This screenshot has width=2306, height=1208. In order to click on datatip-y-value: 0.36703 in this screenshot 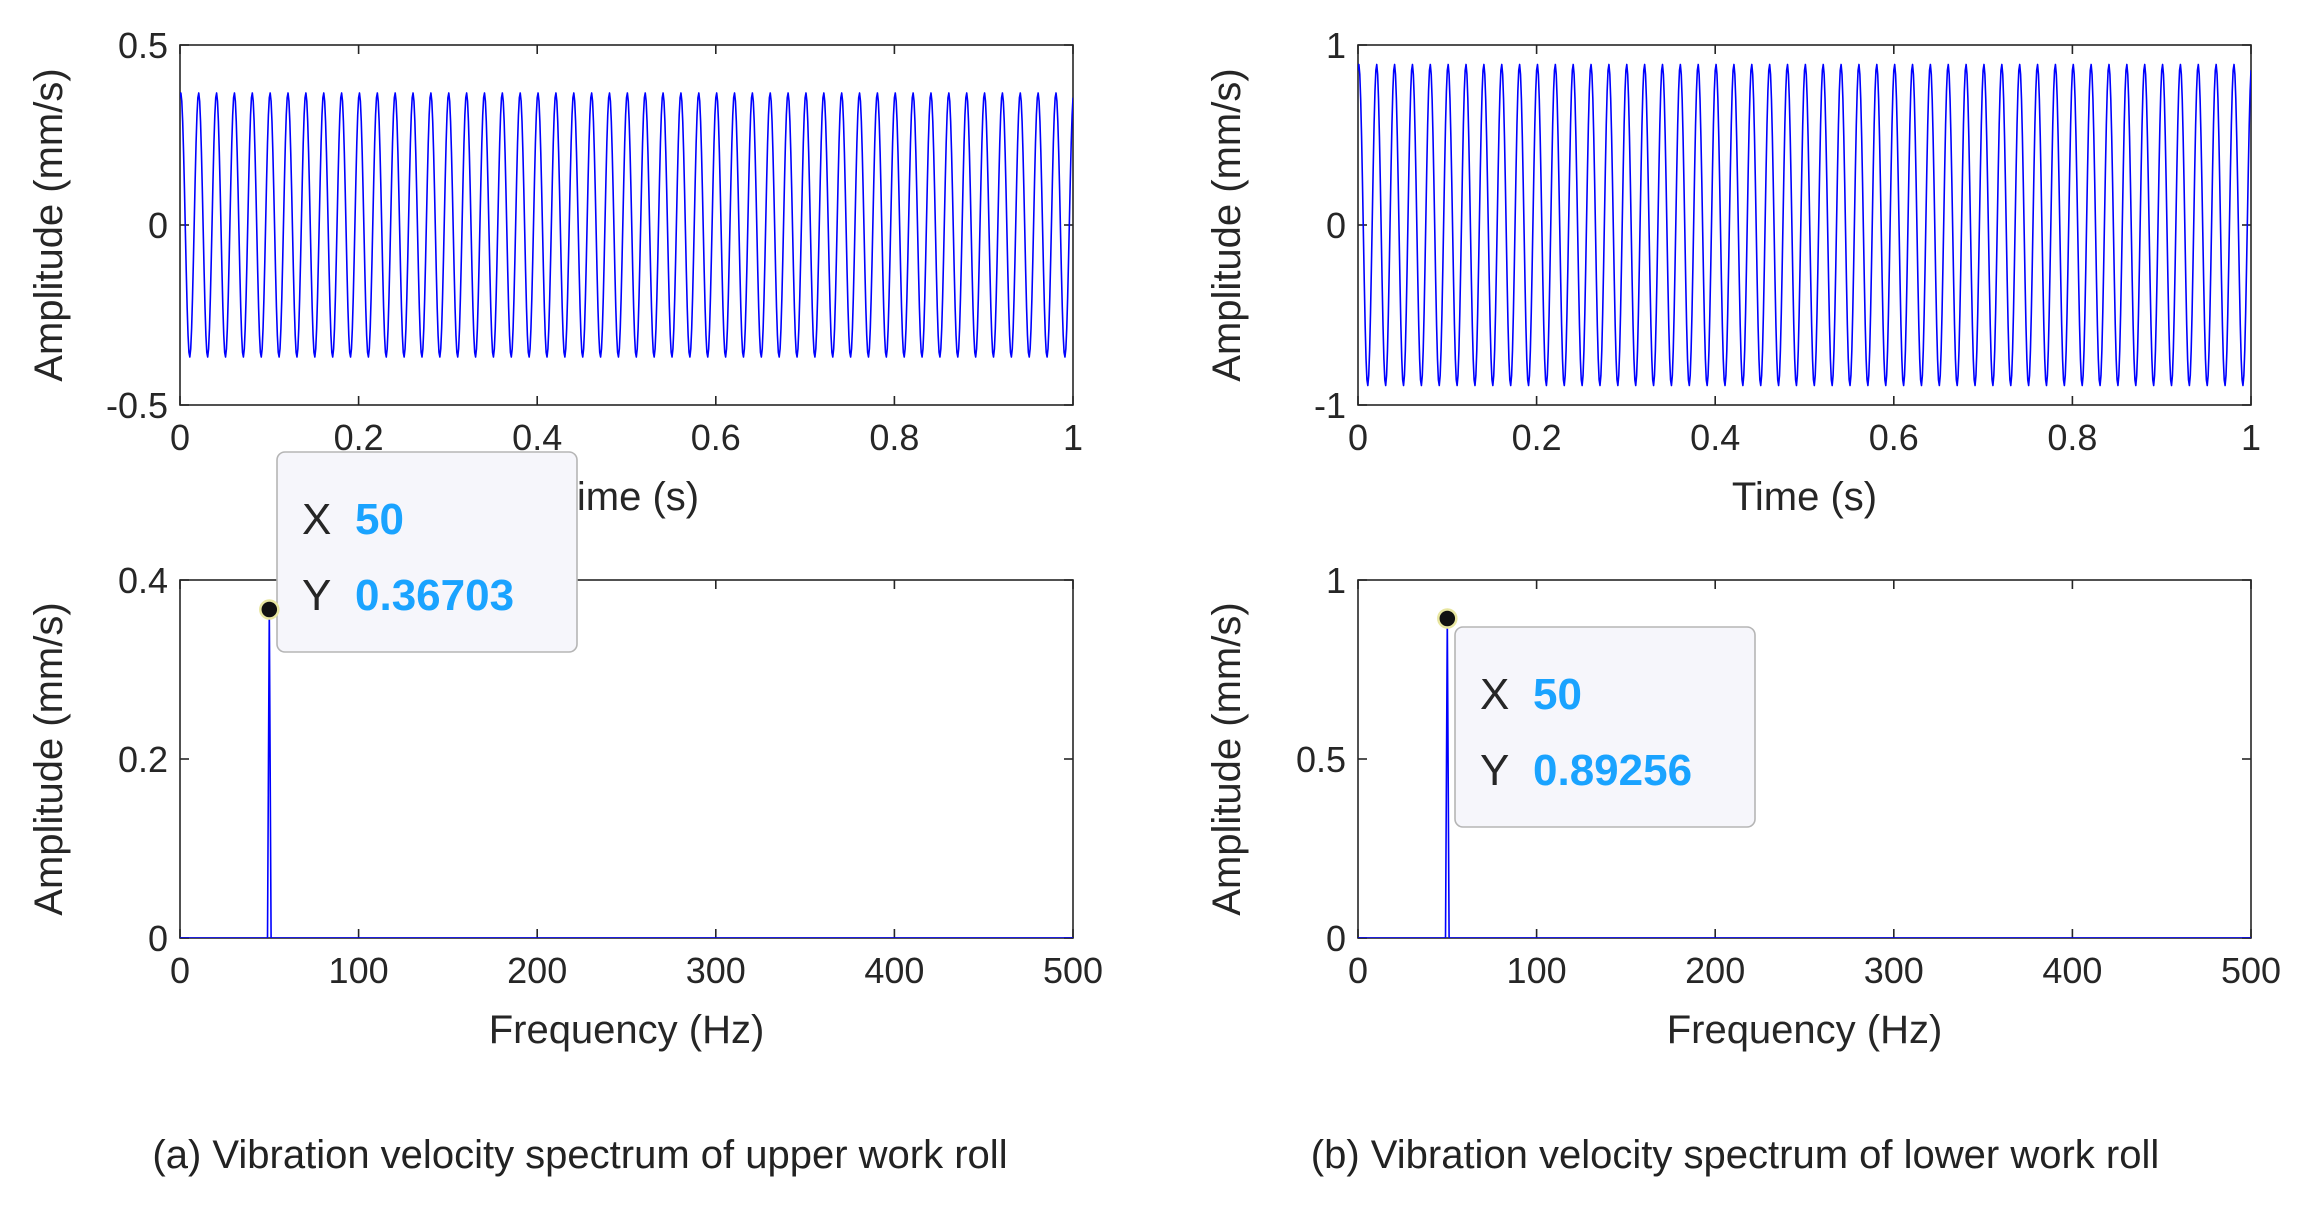, I will do `click(434, 595)`.